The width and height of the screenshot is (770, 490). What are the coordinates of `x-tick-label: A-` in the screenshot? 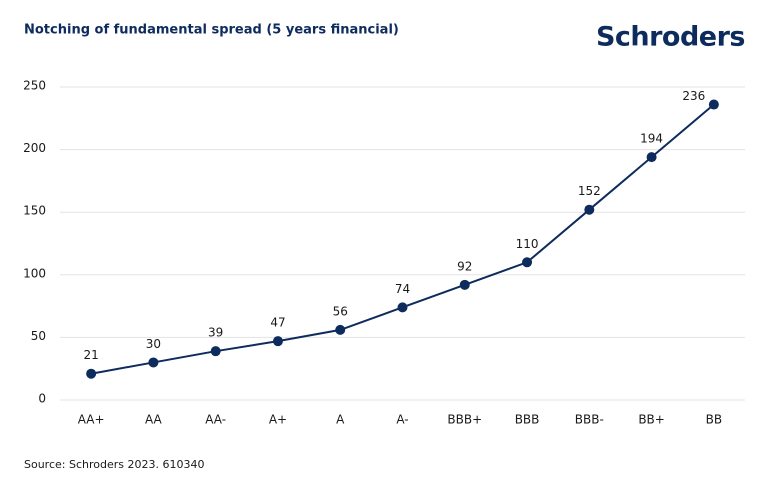 It's located at (402, 420).